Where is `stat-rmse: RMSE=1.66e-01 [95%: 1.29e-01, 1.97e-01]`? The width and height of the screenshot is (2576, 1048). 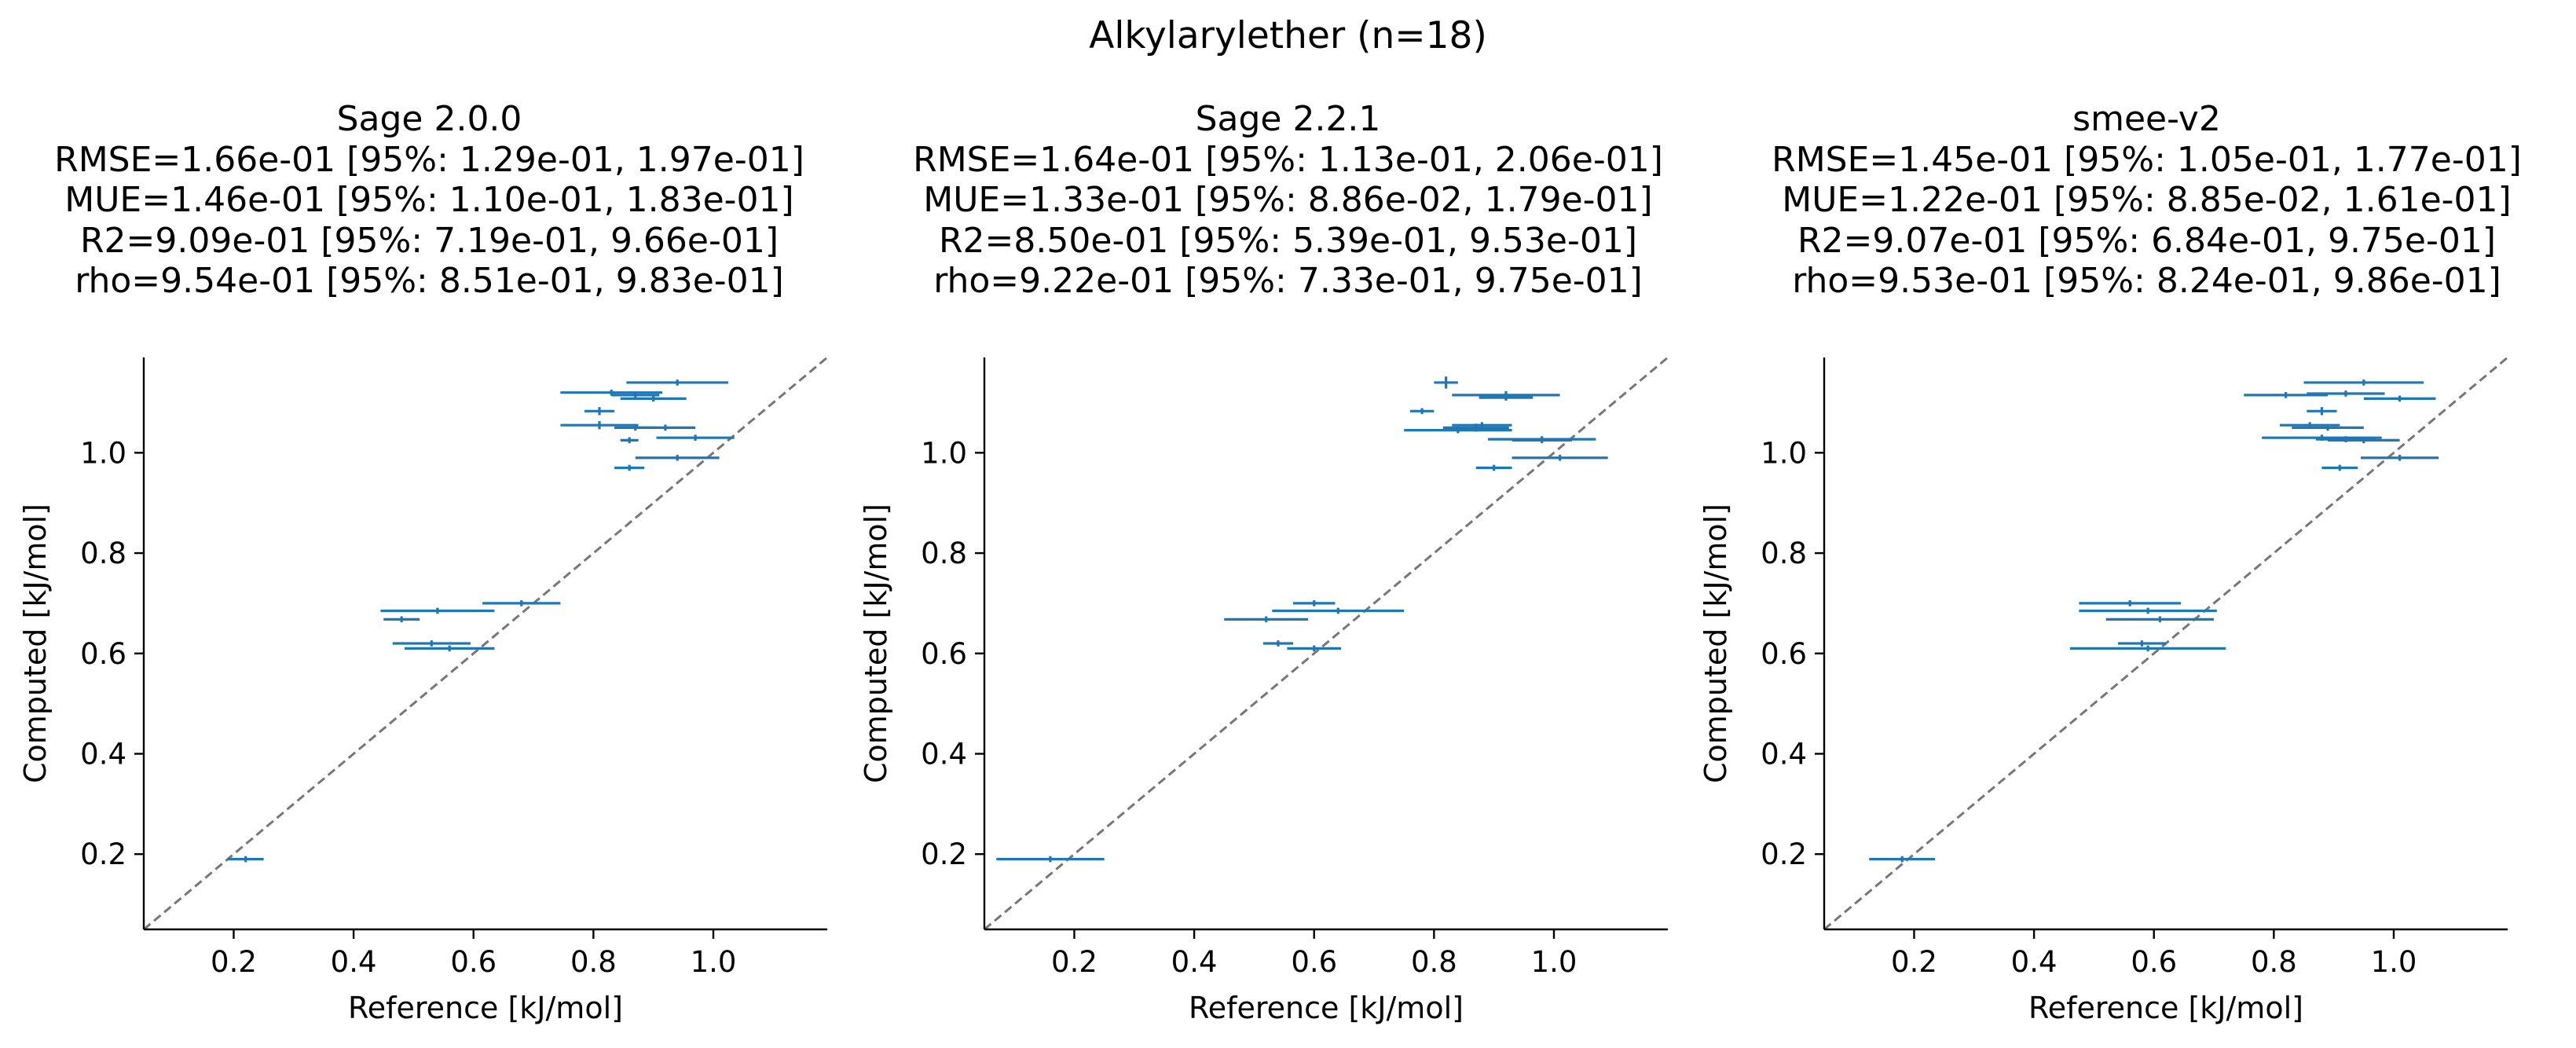 stat-rmse: RMSE=1.66e-01 [95%: 1.29e-01, 1.97e-01] is located at coordinates (429, 159).